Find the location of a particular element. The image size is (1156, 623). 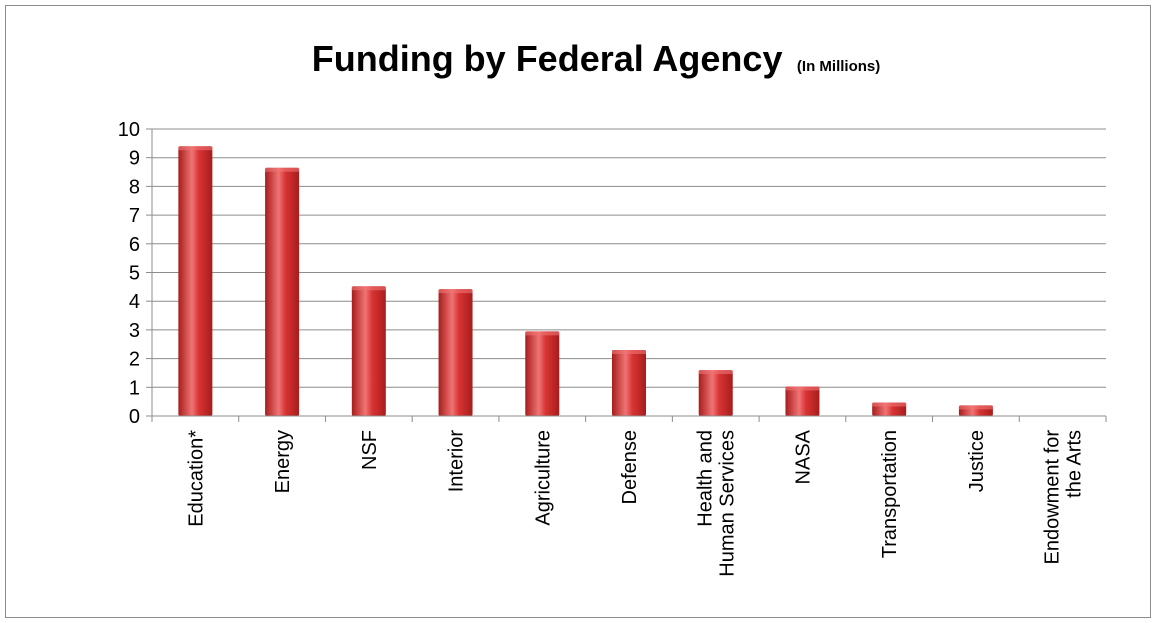

y-tick-label: 3 is located at coordinates (134, 331).